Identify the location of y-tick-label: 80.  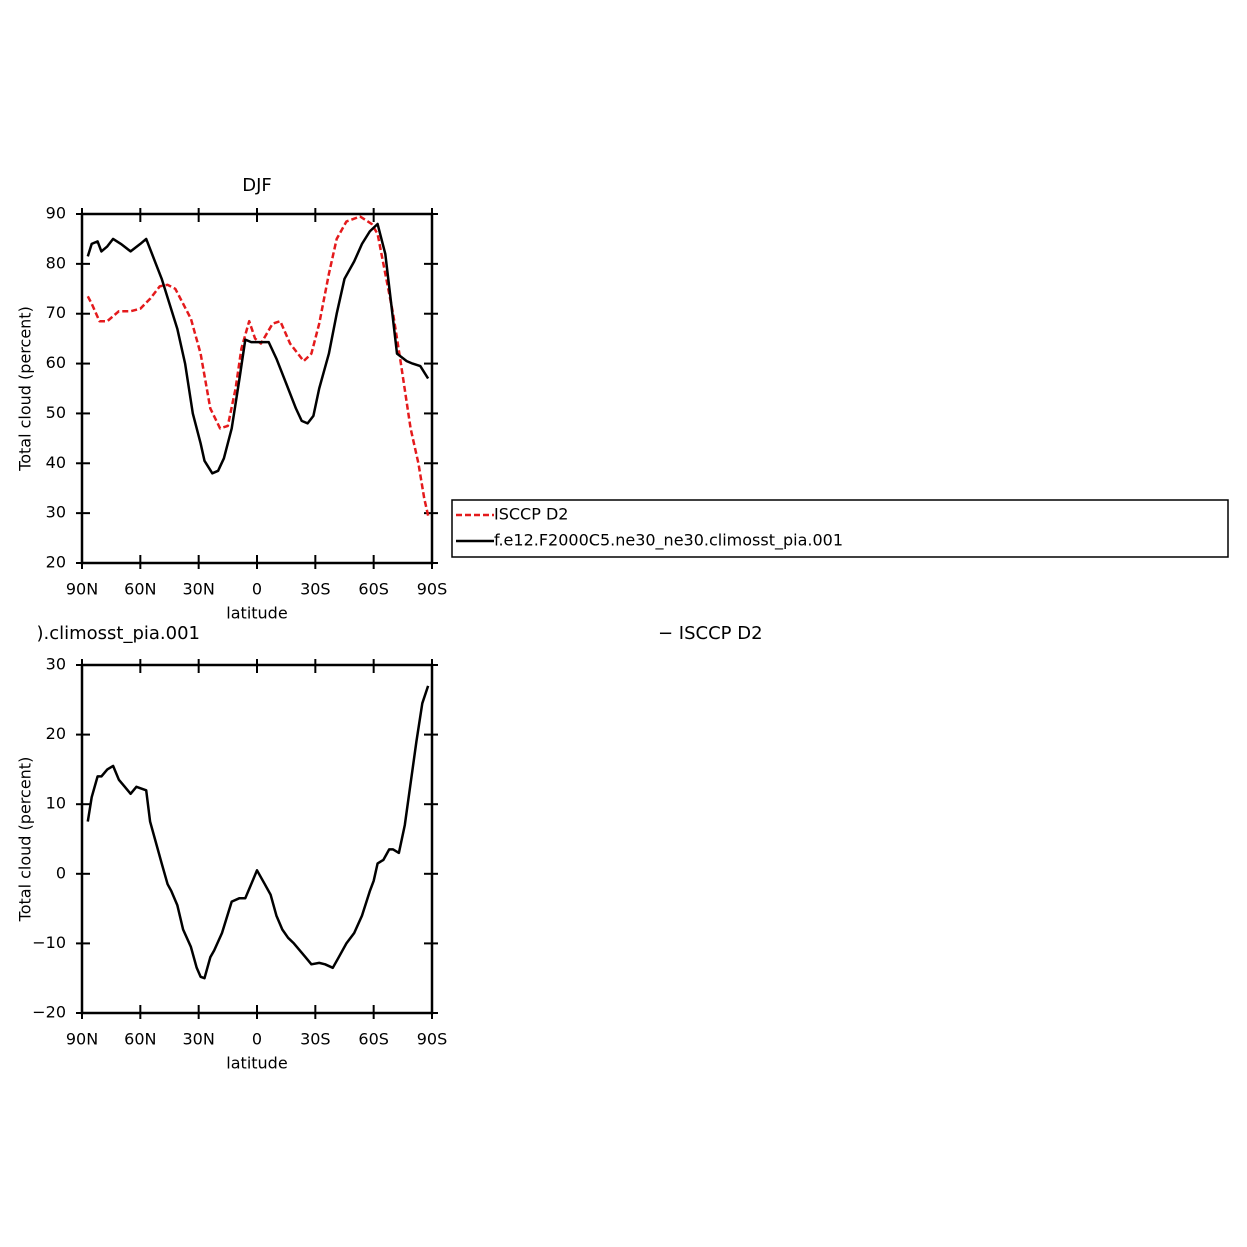
(56, 262).